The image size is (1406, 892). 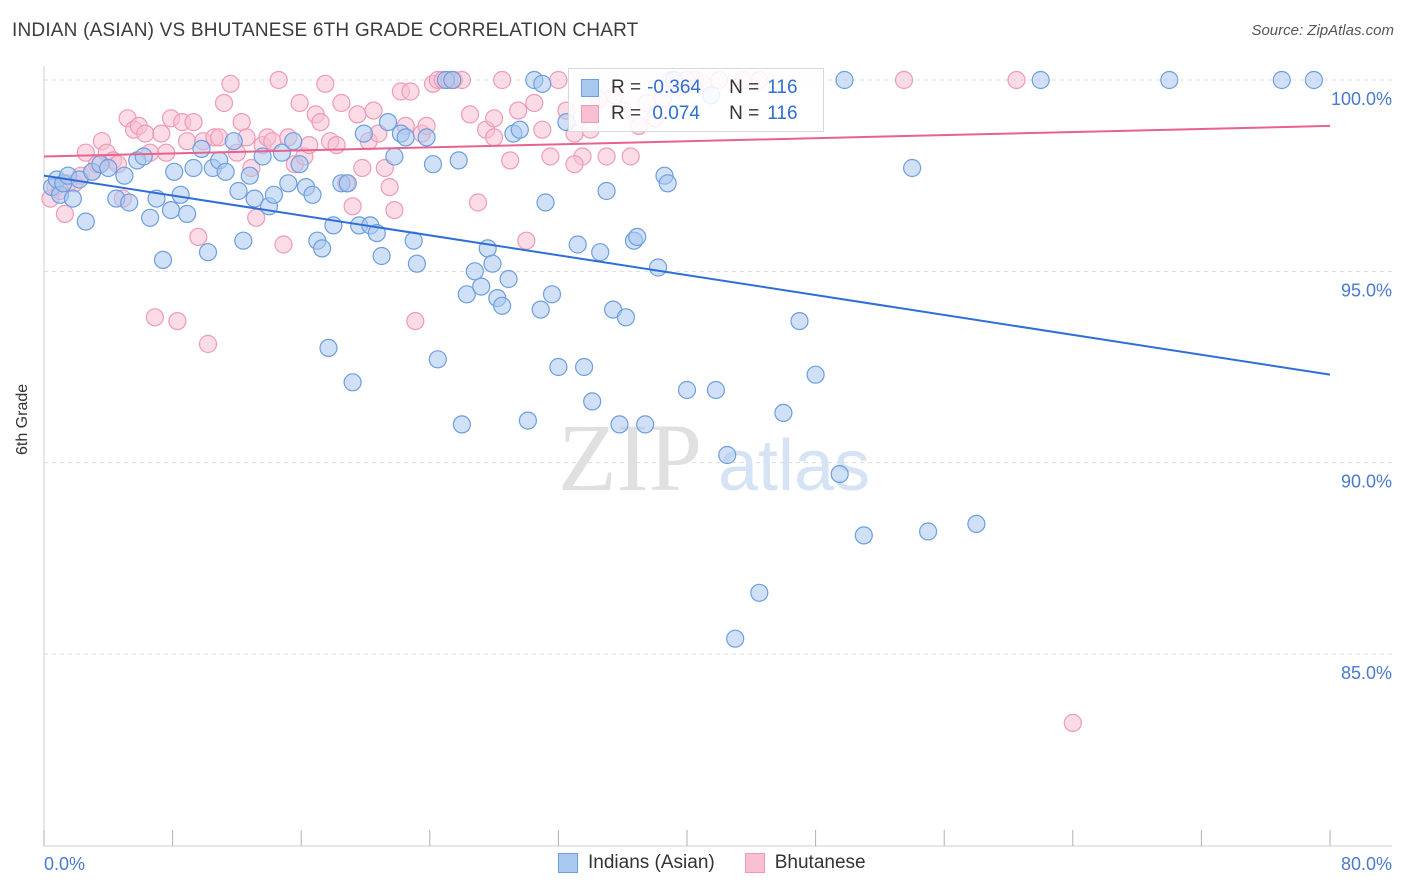 I want to click on legend-item-bhutanese: Bhutanese, so click(x=805, y=863).